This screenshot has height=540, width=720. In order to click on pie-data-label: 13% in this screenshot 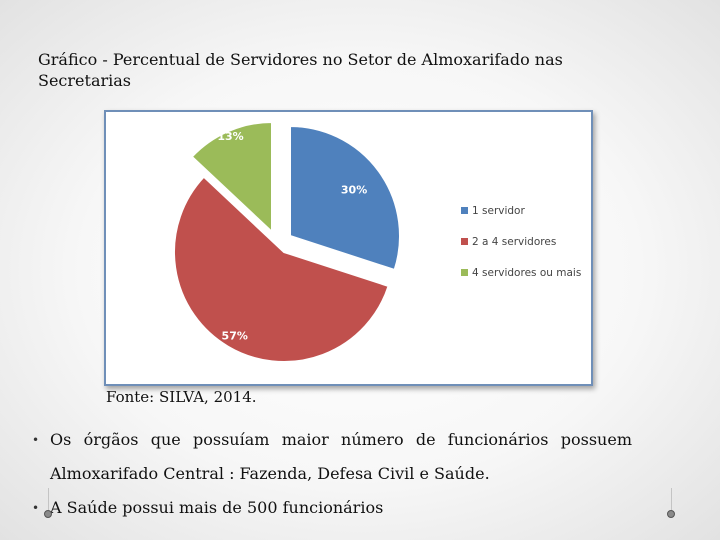, I will do `click(230, 136)`.